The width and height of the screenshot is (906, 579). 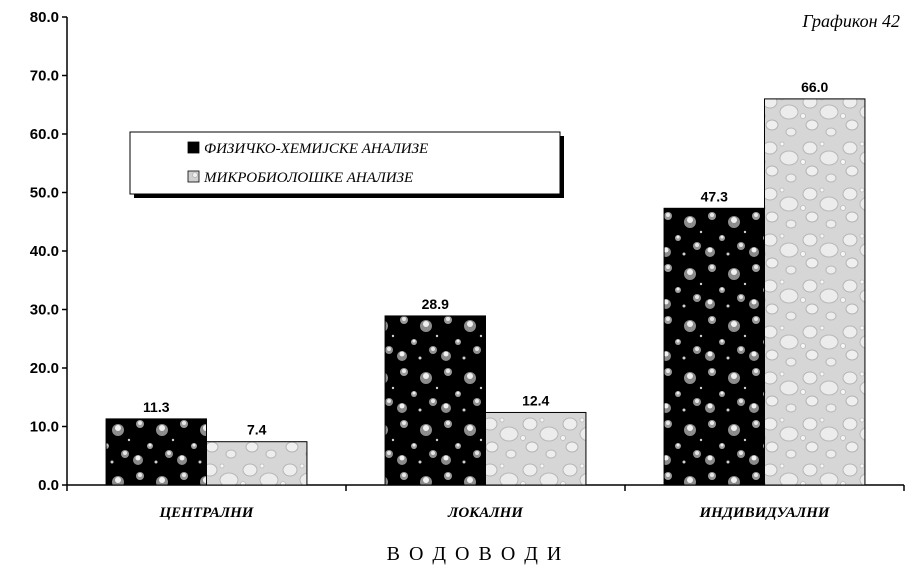 I want to click on x-category-label: ЛОКАЛНИ, so click(x=485, y=513).